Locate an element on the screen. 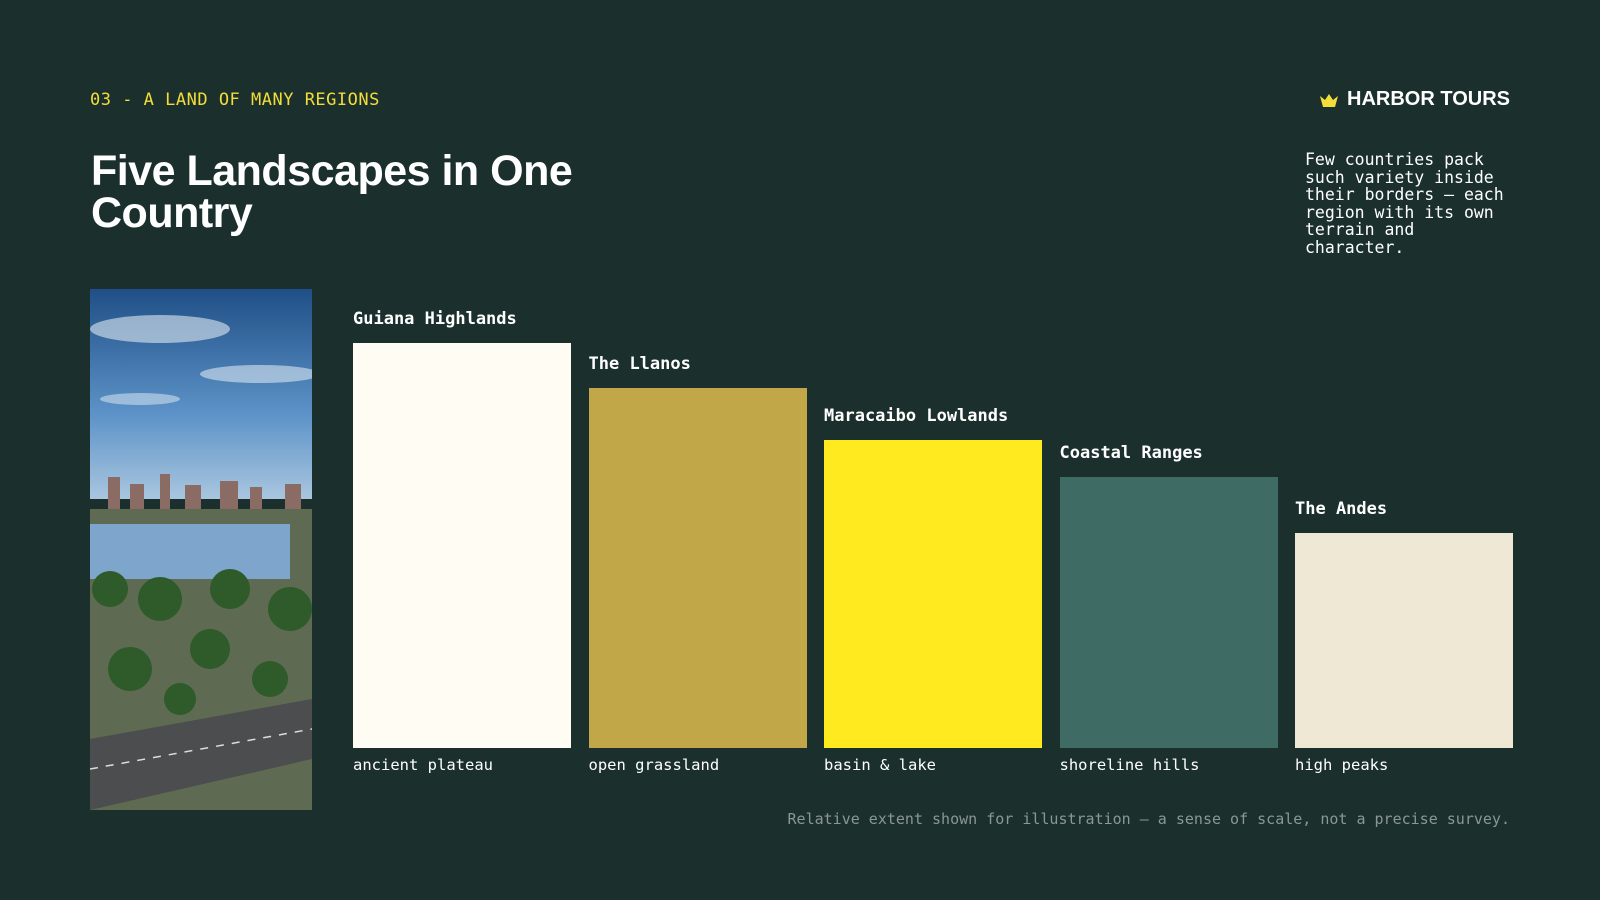 Image resolution: width=1600 pixels, height=900 pixels. region-note: open grassland is located at coordinates (654, 765).